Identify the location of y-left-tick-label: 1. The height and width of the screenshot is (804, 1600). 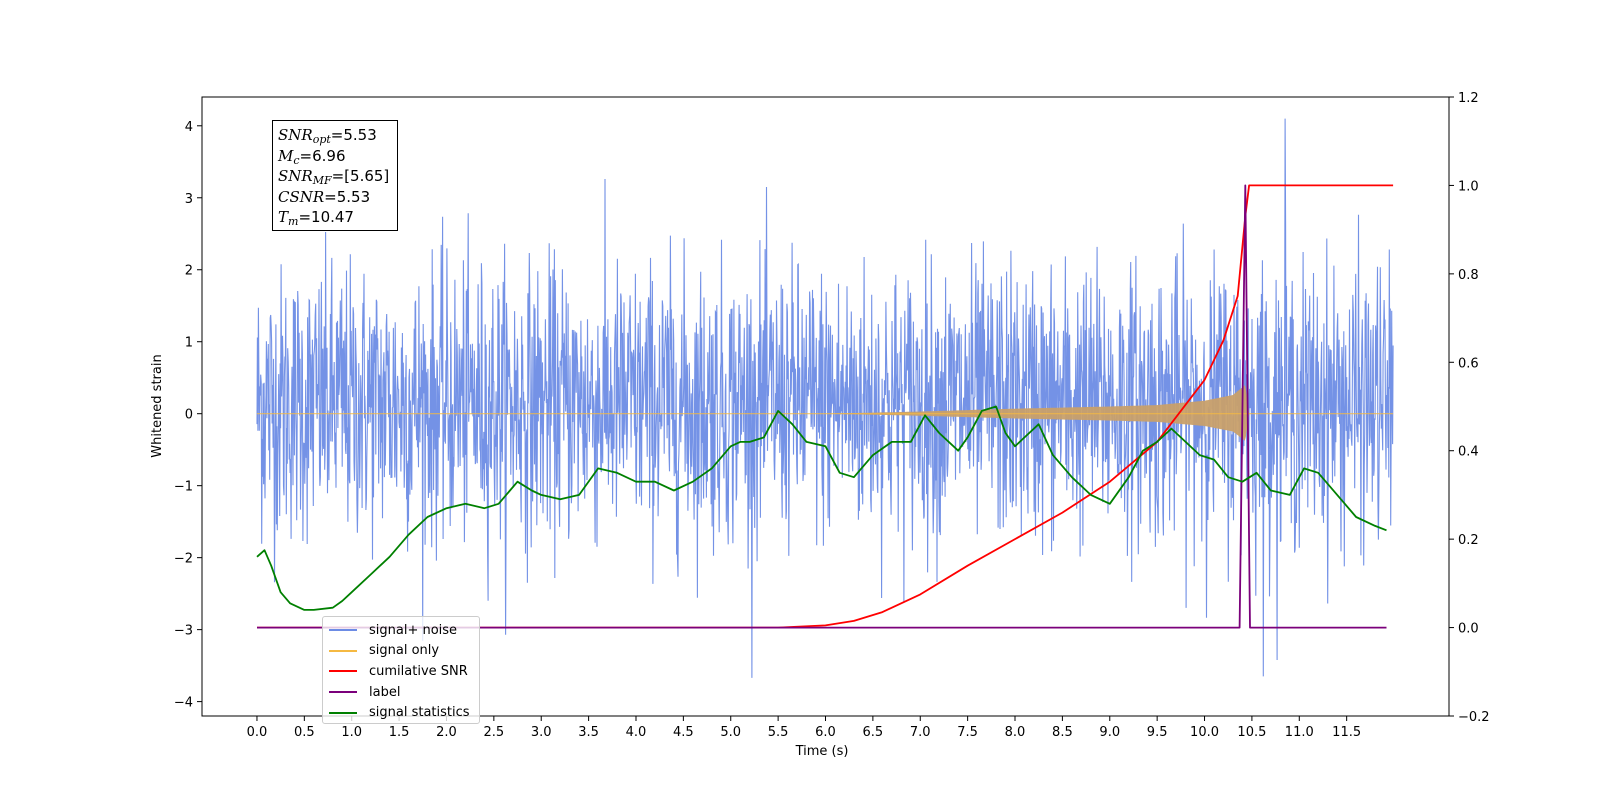
(189, 343).